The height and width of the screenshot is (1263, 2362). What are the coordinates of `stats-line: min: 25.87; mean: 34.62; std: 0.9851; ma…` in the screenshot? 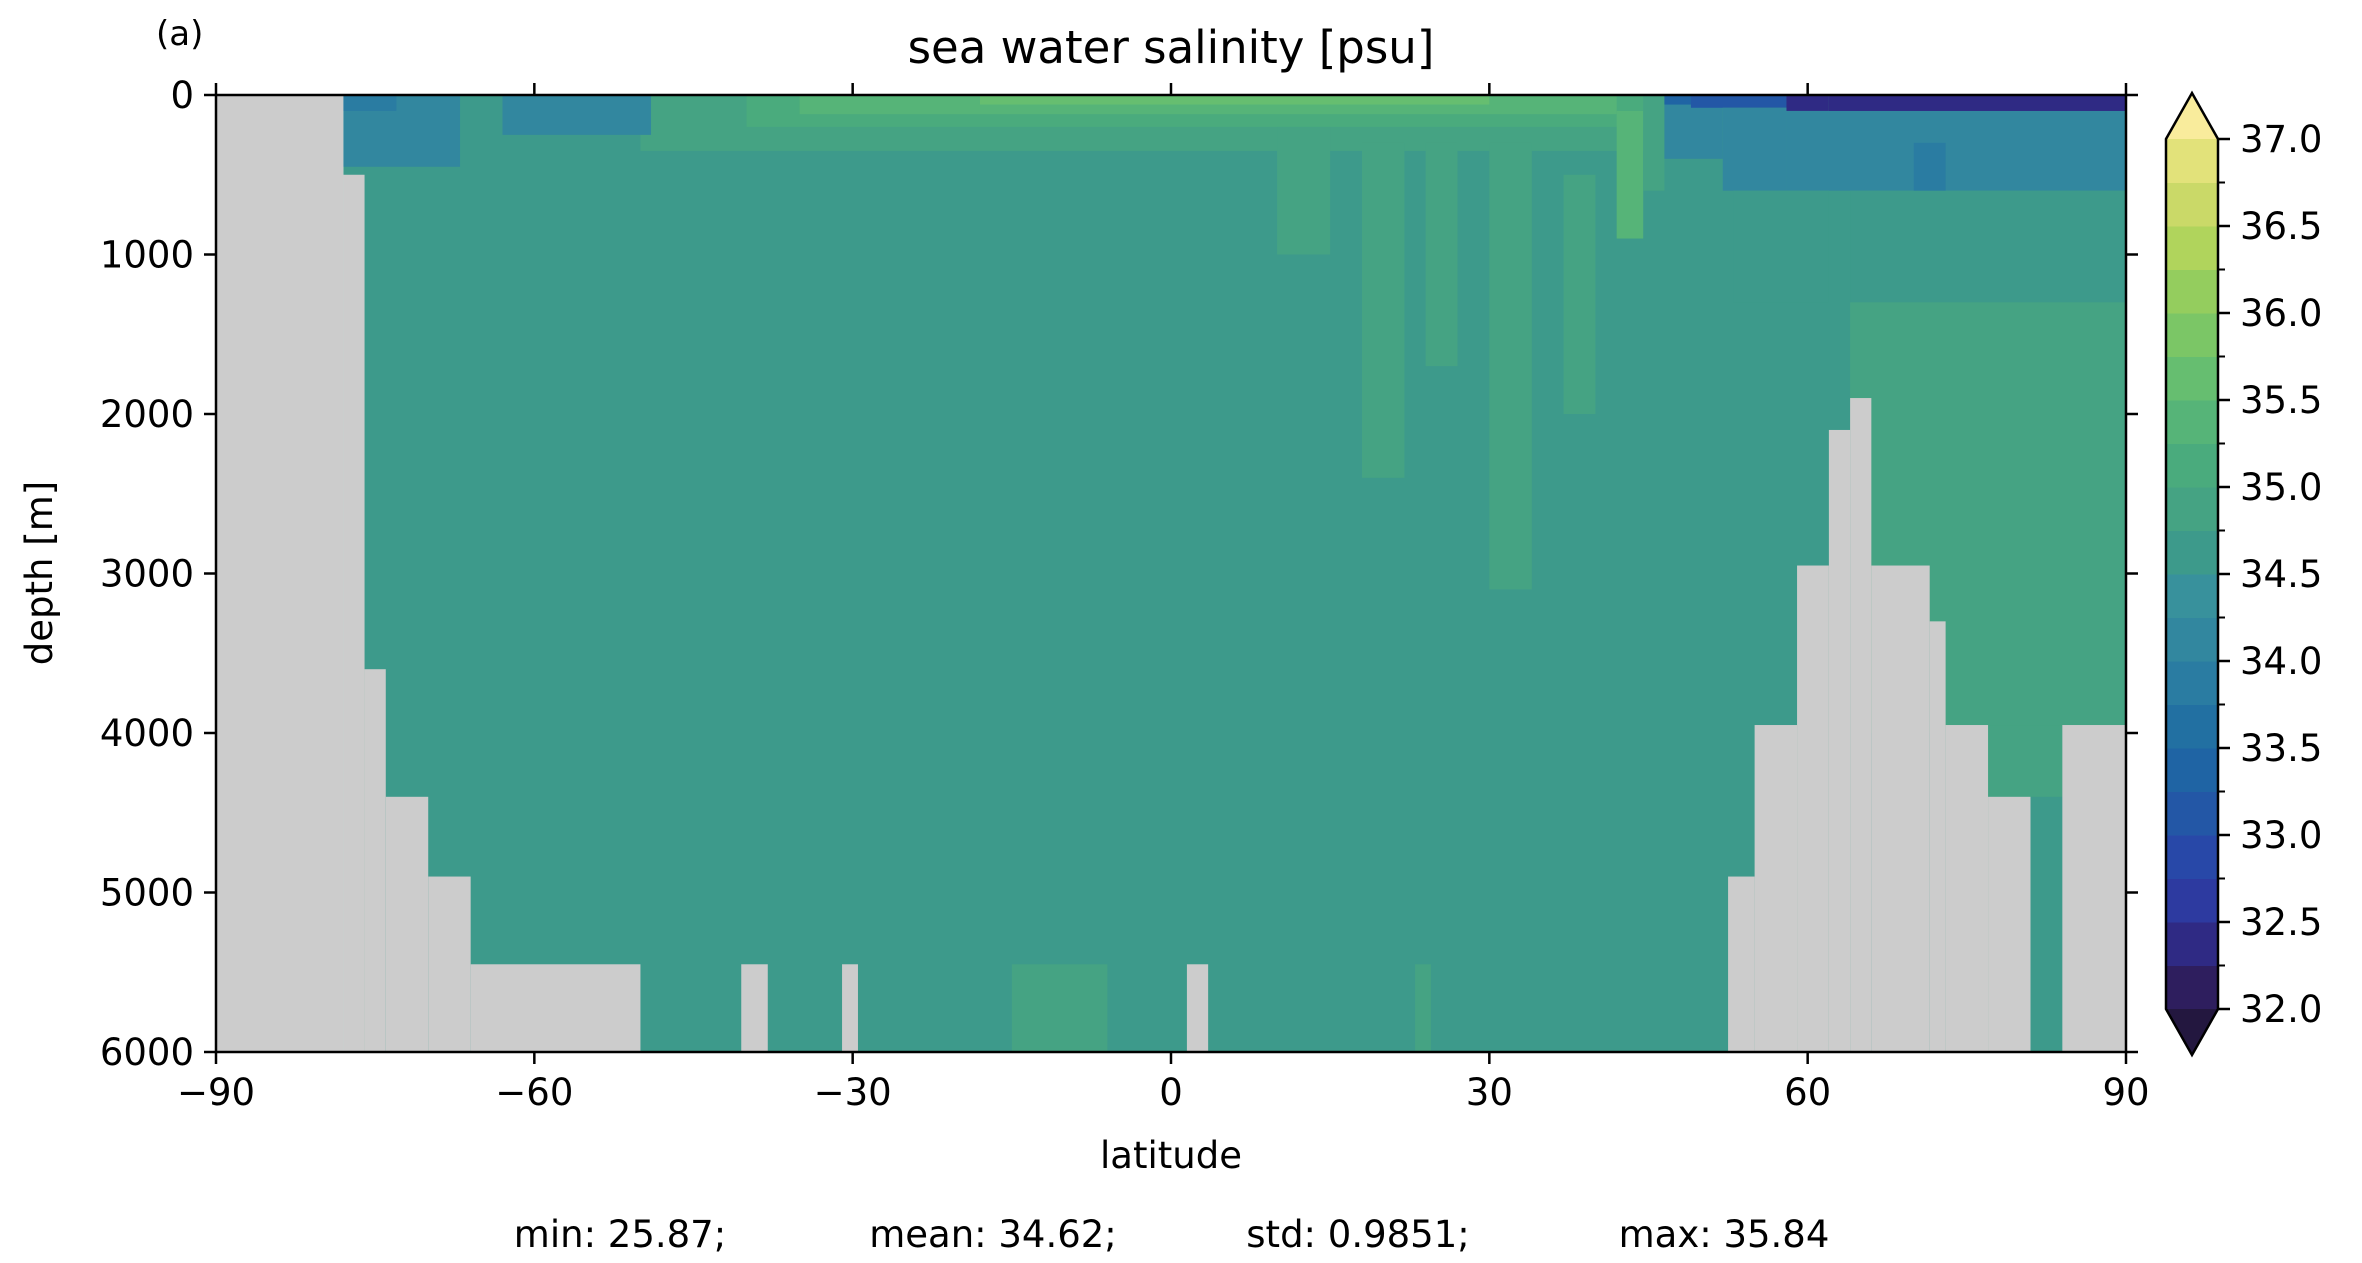 It's located at (1172, 1234).